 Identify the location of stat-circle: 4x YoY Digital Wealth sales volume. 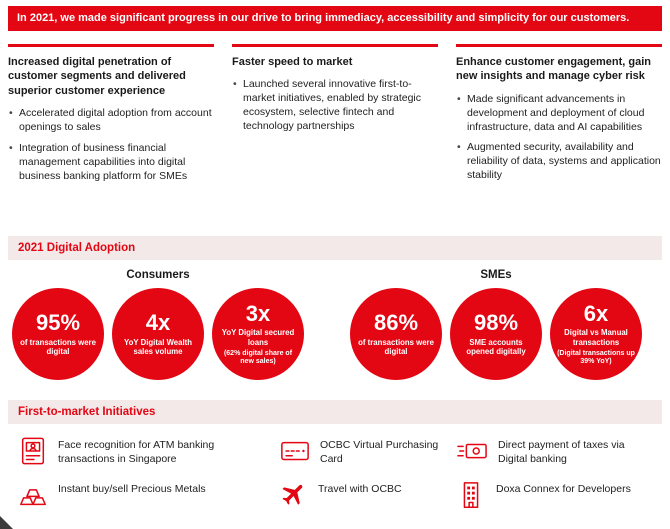
(158, 334).